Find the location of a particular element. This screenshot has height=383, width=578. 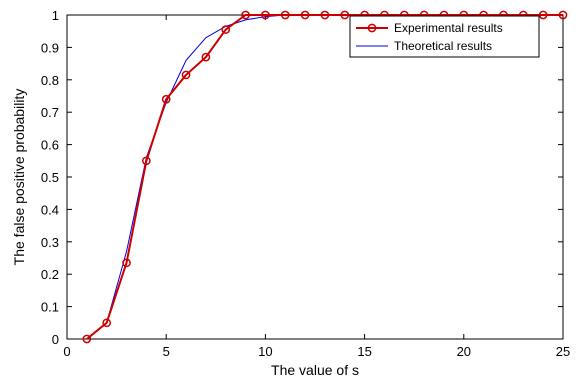

y-tick-label: 0.8 is located at coordinates (50, 80).